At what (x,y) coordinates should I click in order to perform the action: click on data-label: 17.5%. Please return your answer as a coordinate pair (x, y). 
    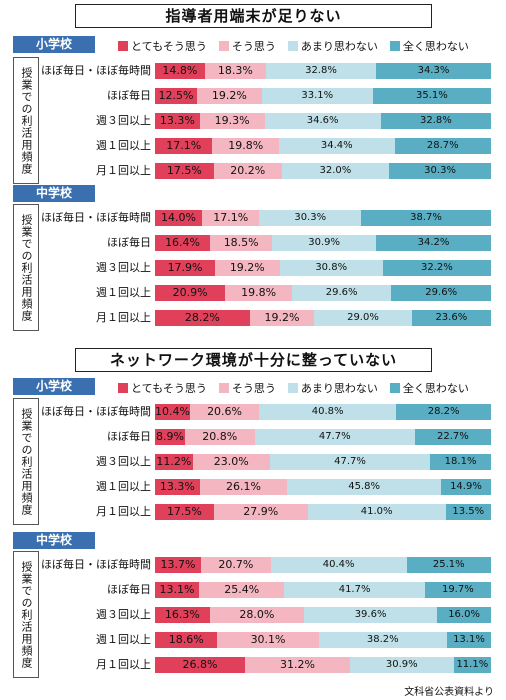
    Looking at the image, I should click on (184, 511).